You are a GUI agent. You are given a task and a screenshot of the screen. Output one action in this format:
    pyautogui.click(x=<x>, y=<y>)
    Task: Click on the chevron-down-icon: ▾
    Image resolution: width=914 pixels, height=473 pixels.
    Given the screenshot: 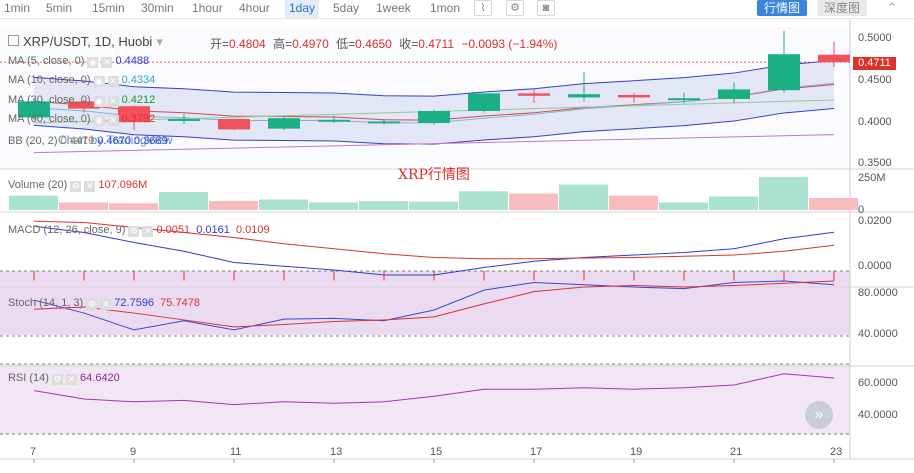 What is the action you would take?
    pyautogui.click(x=159, y=41)
    